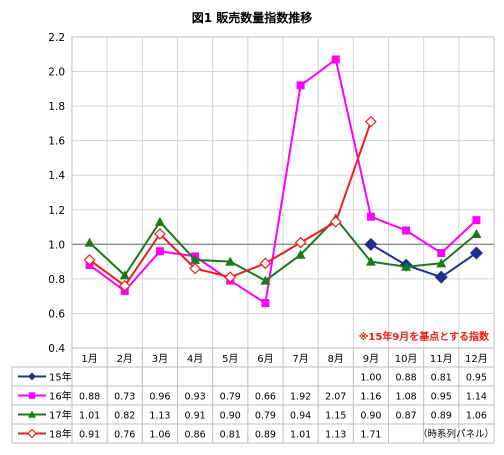 The width and height of the screenshot is (504, 455). Describe the element at coordinates (159, 435) in the screenshot. I see `table-cell: 1.06` at that location.